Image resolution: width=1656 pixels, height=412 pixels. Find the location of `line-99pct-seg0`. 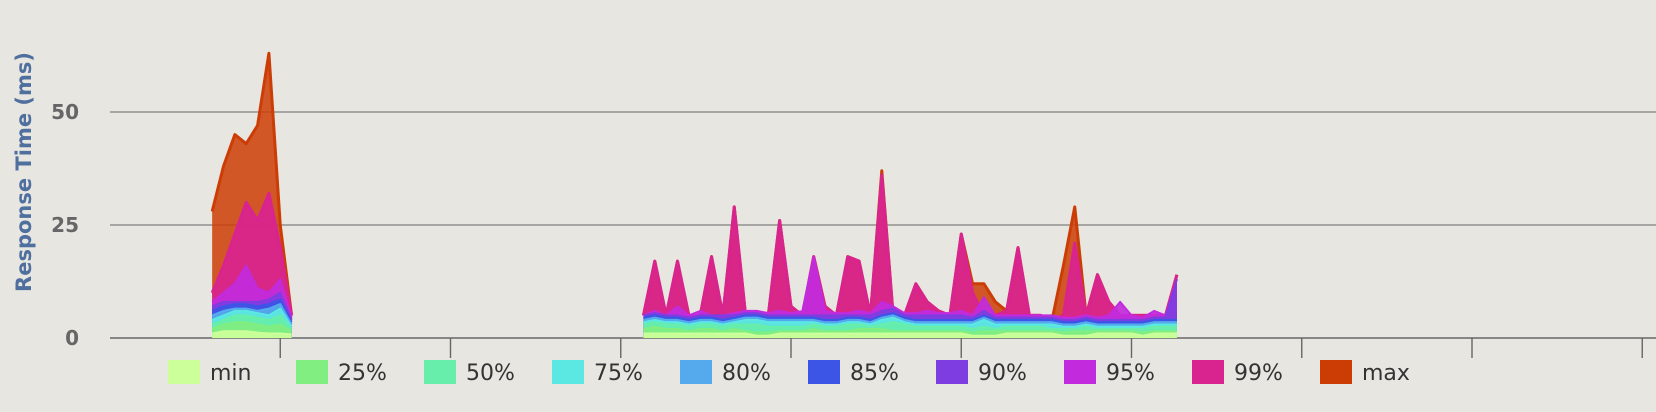

line-99pct-seg0 is located at coordinates (252, 253).